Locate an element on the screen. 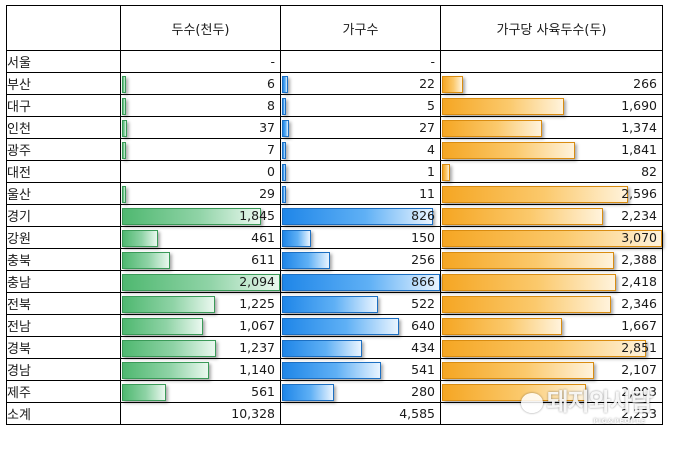 The width and height of the screenshot is (680, 455). cell-per-household: 2,253 is located at coordinates (551, 413).